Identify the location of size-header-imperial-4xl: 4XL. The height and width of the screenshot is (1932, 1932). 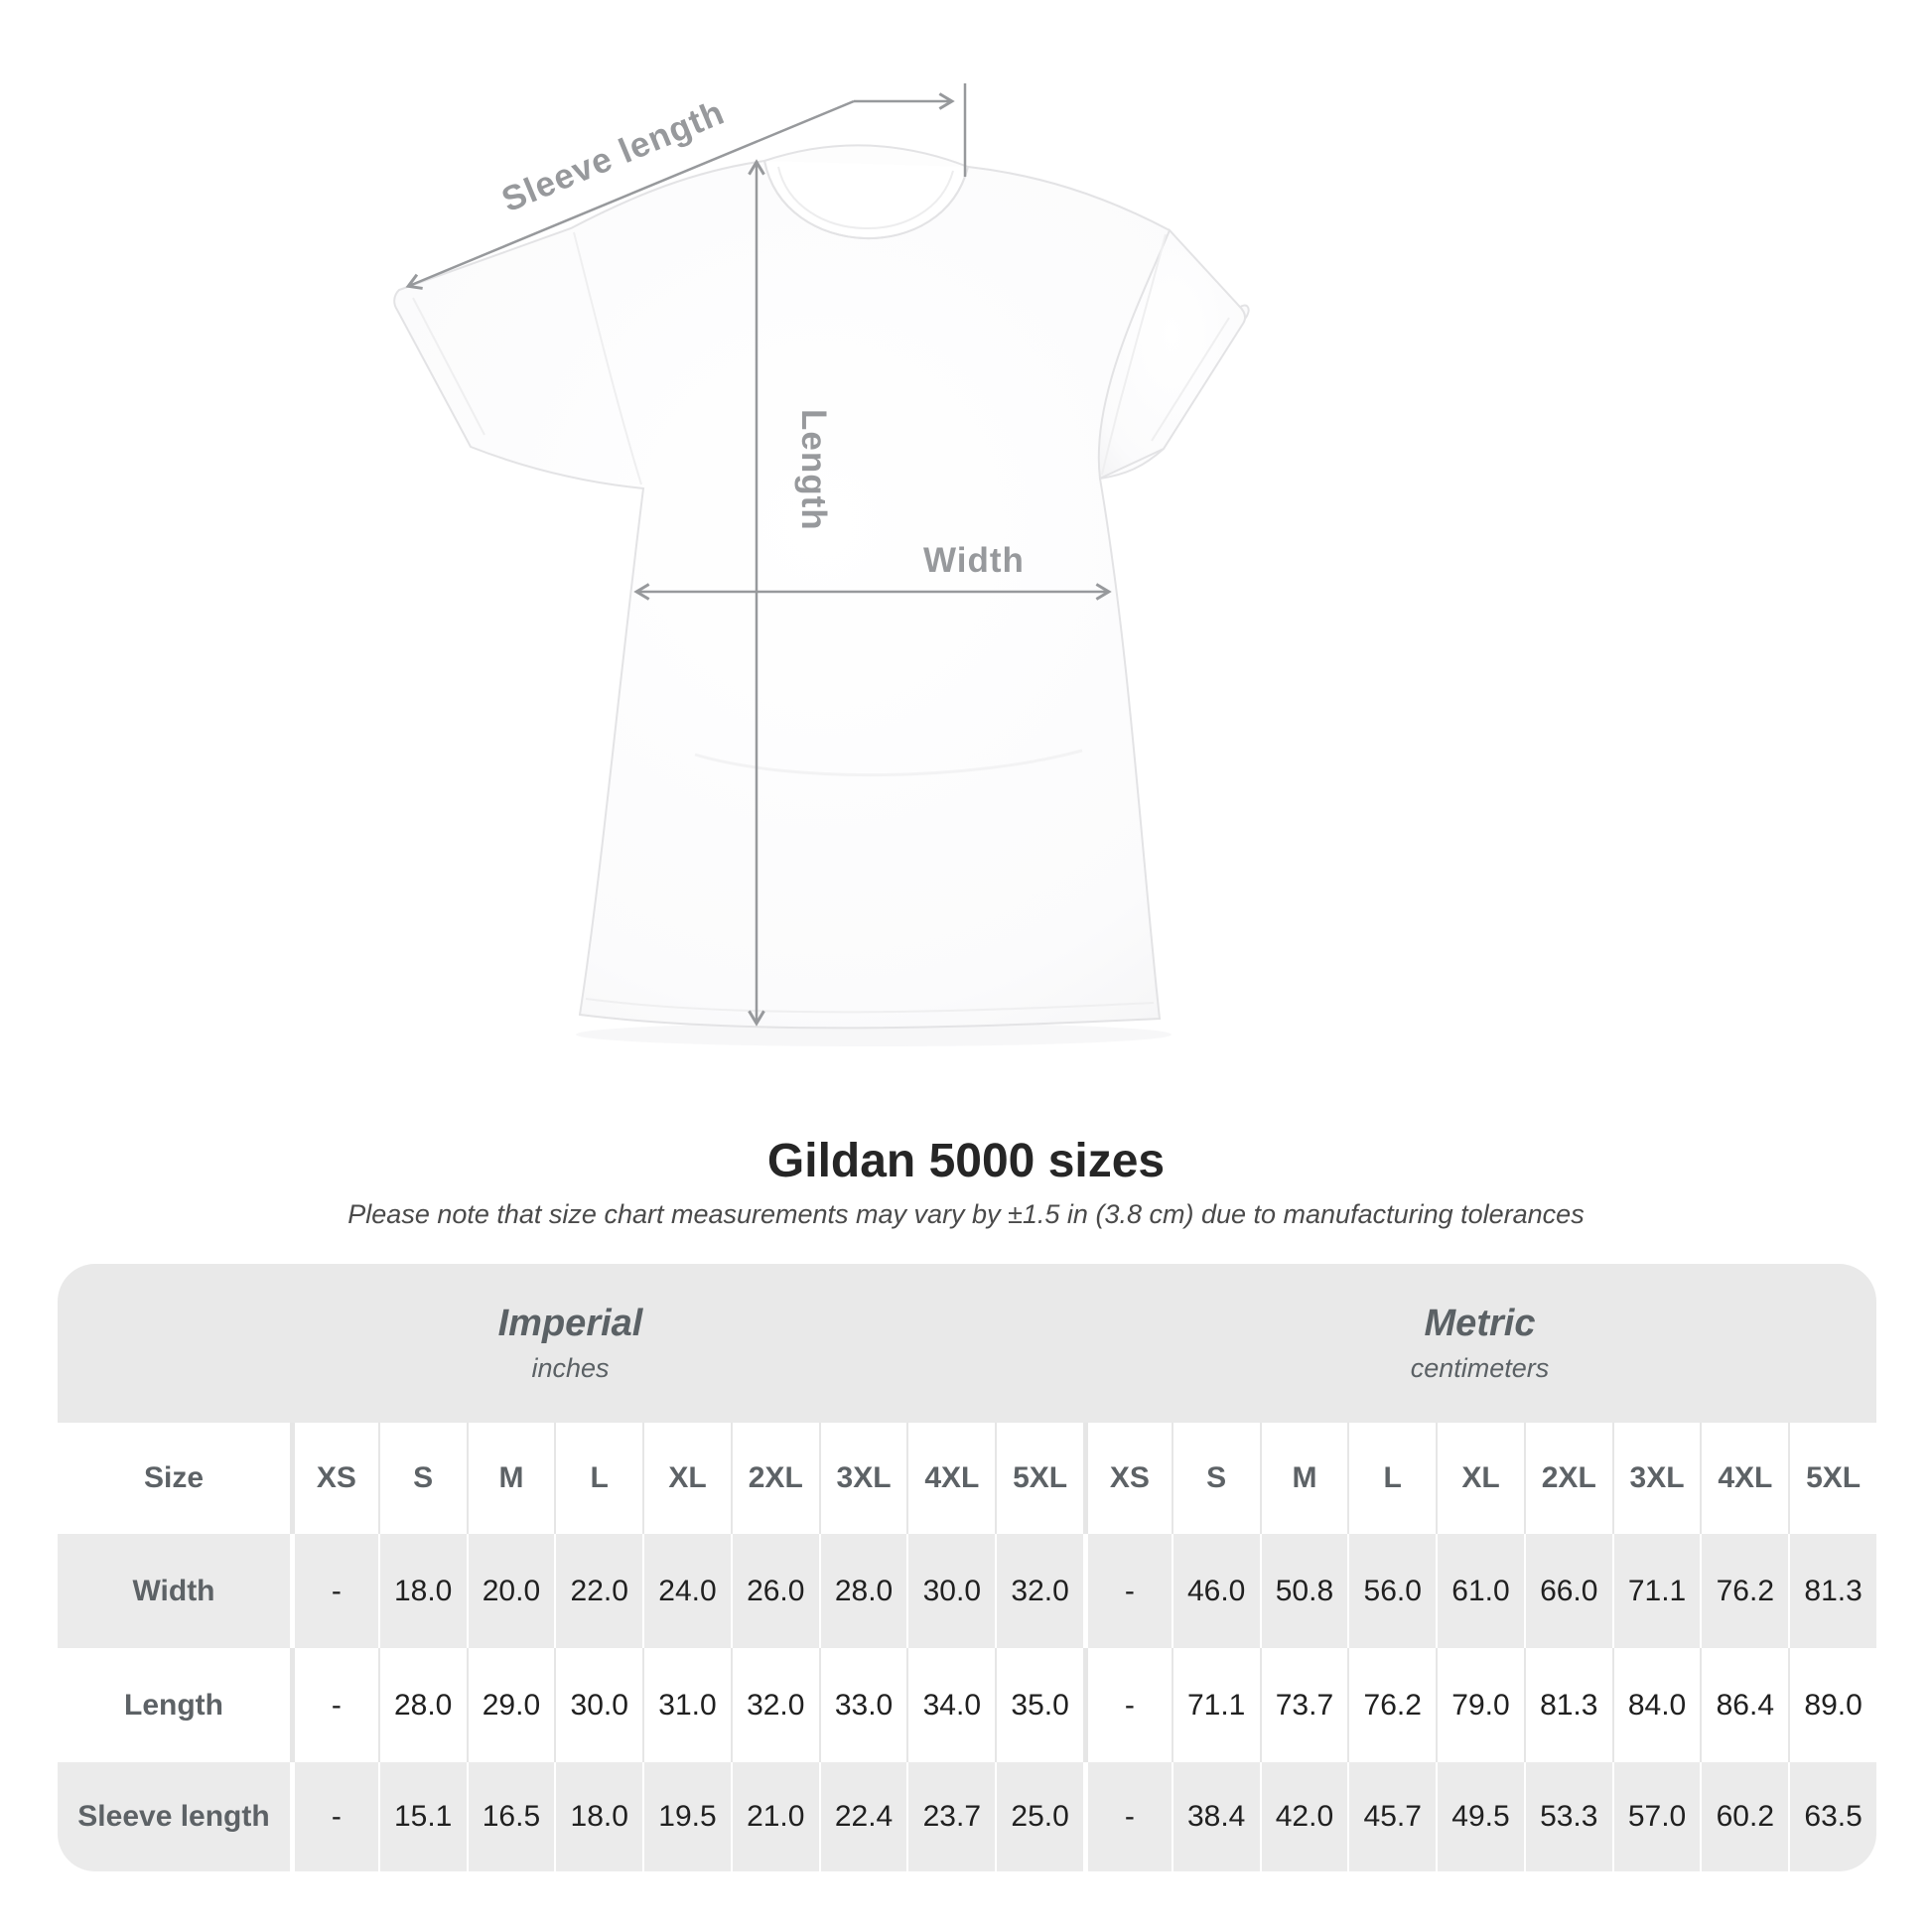
(951, 1478).